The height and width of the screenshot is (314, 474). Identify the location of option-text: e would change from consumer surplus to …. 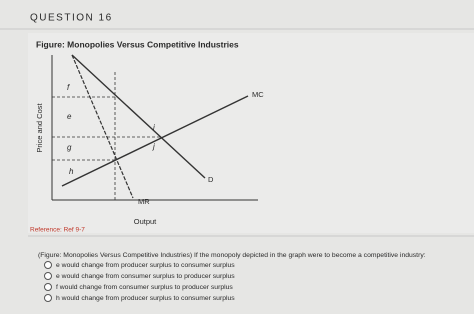
(145, 276).